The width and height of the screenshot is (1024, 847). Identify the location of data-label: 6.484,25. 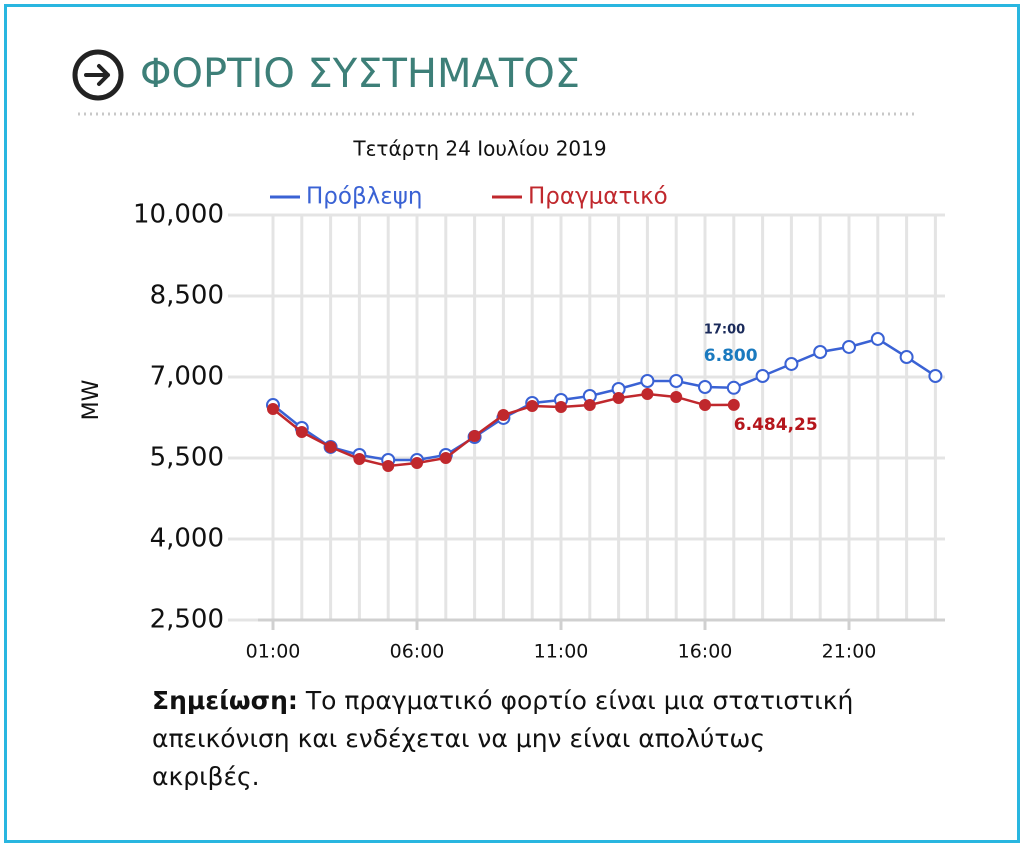
(776, 425).